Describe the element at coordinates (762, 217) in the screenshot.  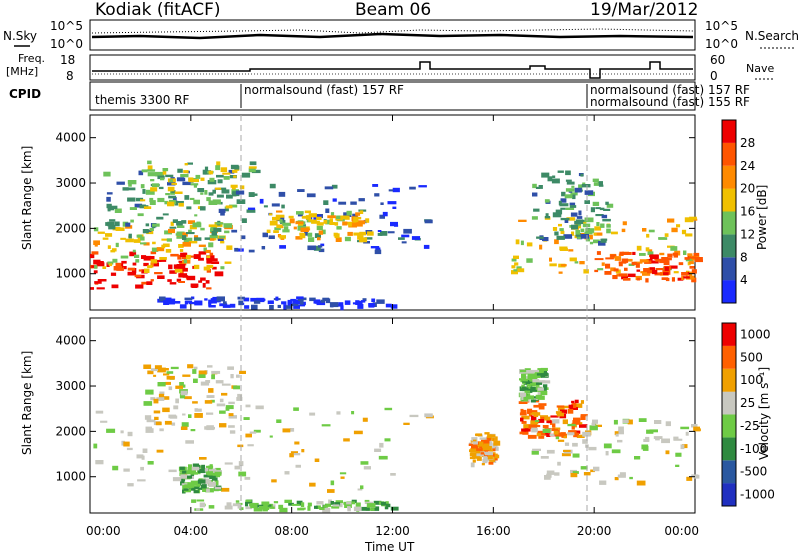
I see `power-colorbar-label: Power [dB]` at that location.